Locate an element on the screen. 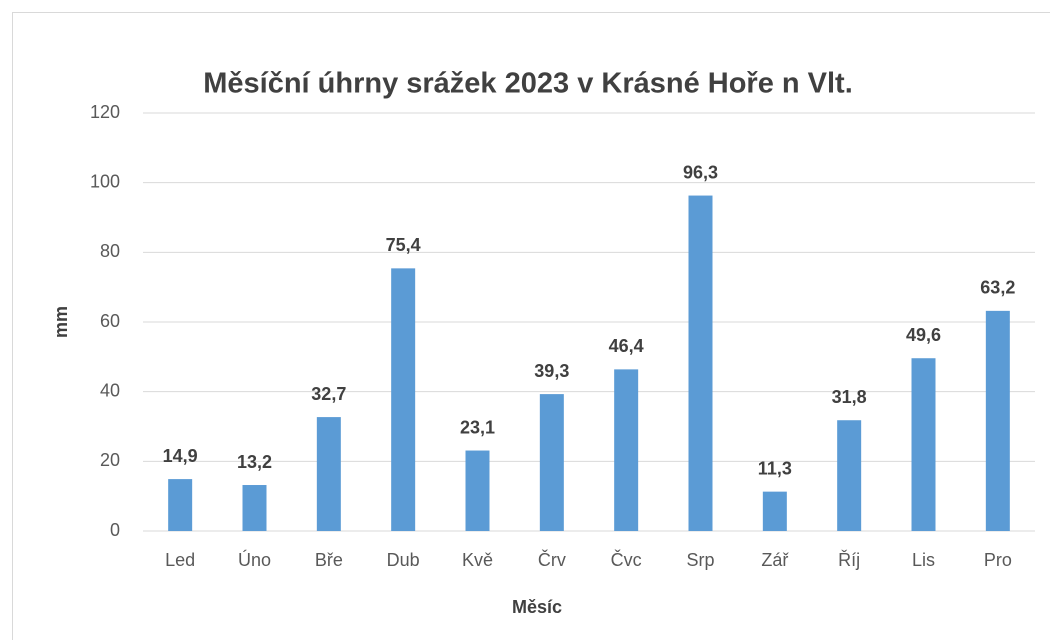 The width and height of the screenshot is (1050, 640). x-axis-title: Měsíc is located at coordinates (537, 607).